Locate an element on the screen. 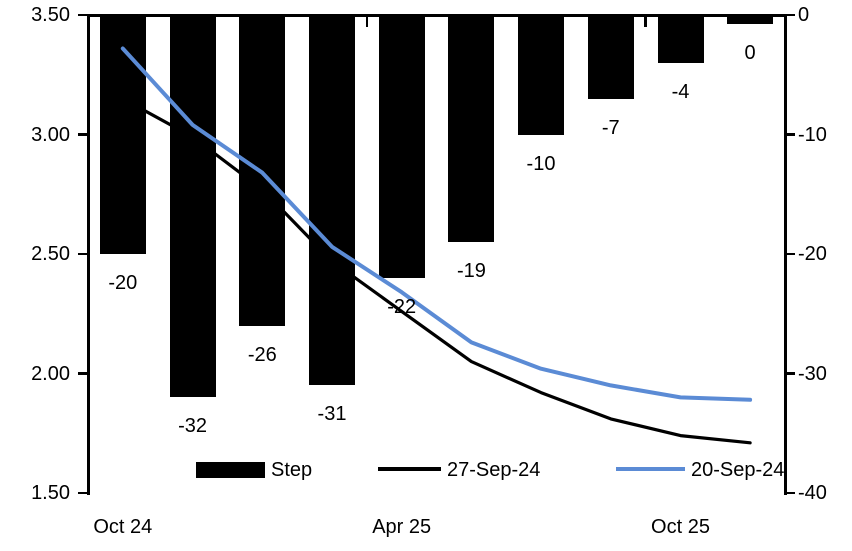  bar-data-label: -32 is located at coordinates (193, 426).